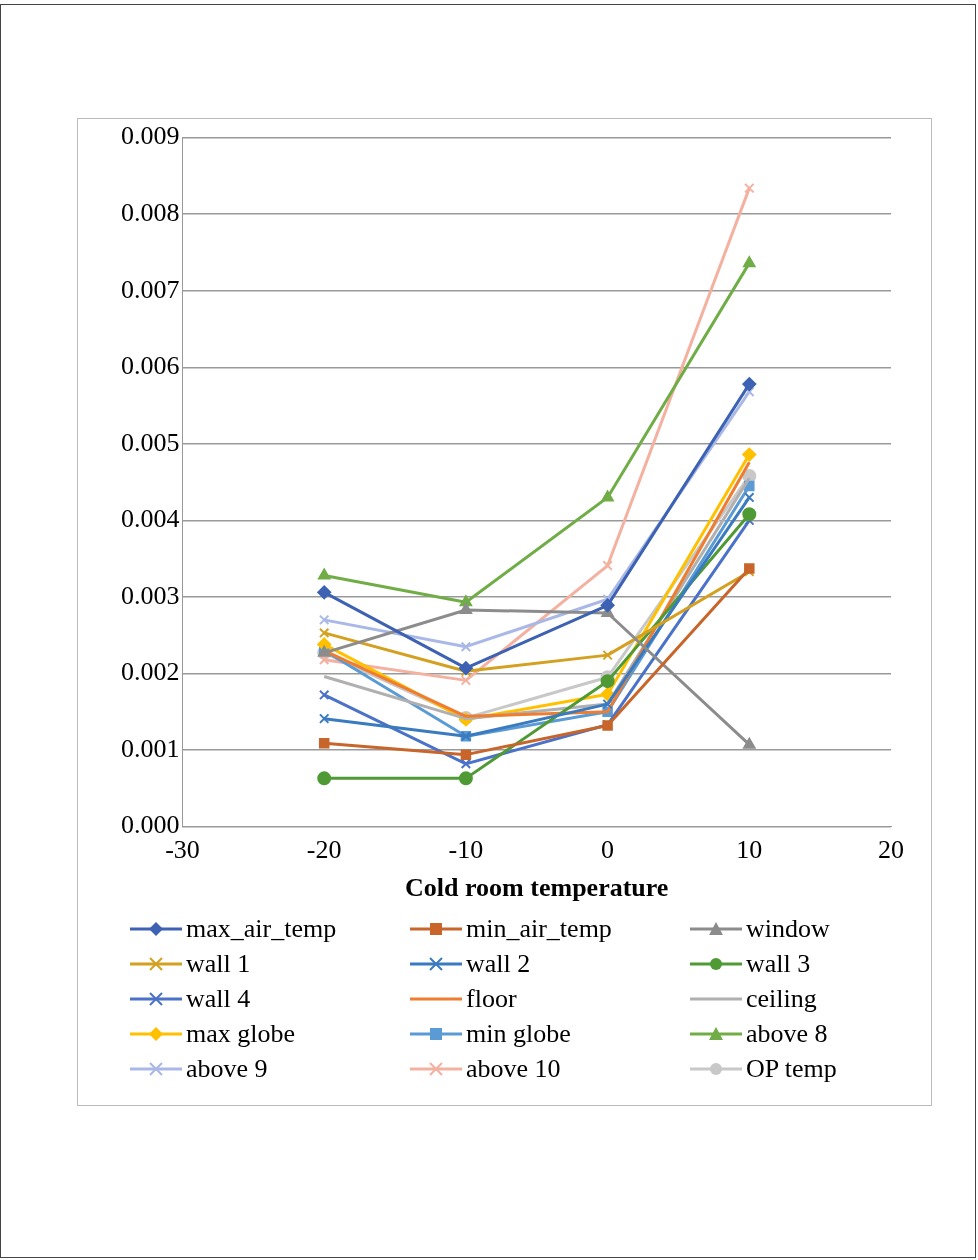  Describe the element at coordinates (539, 928) in the screenshot. I see `legend-label: min_air_temp` at that location.